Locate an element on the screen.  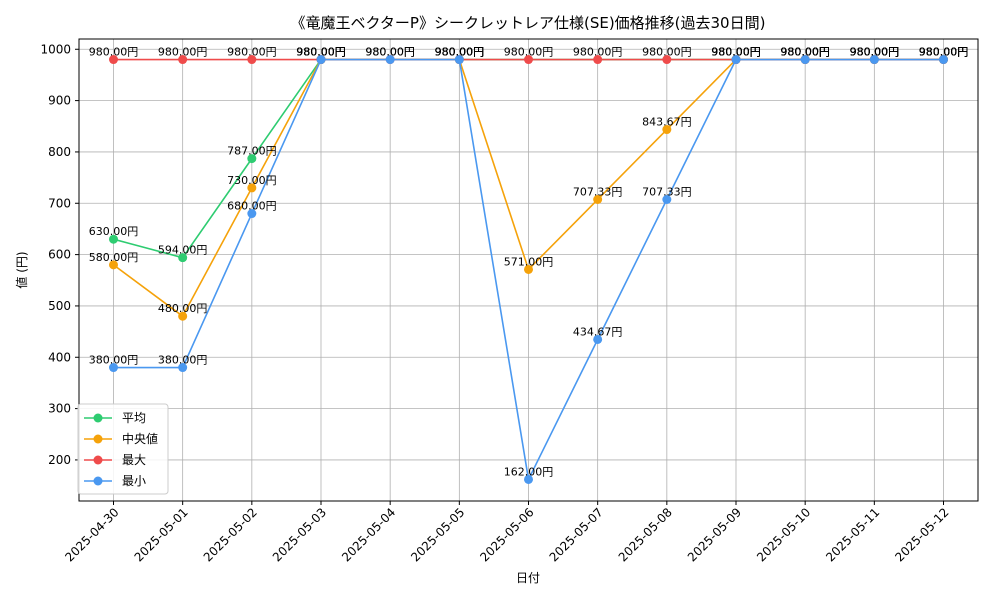
y-tick-label: 600 is located at coordinates (59, 255).